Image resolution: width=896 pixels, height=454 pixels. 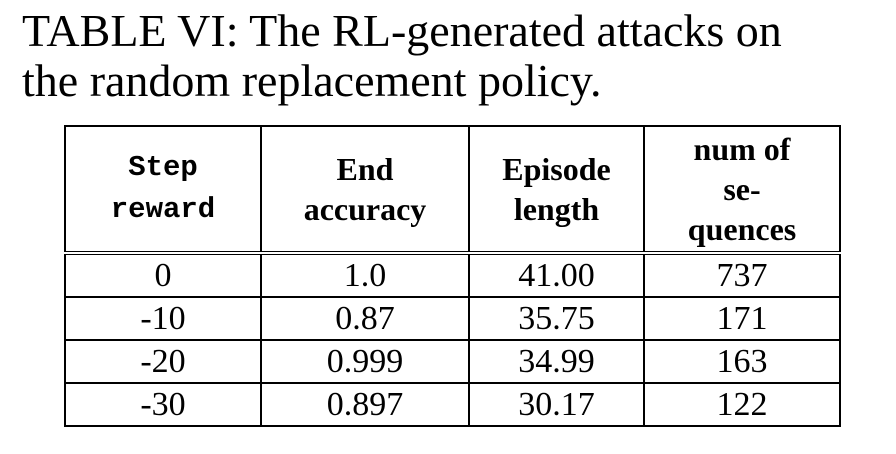 I want to click on header-episode-length: Episode length, so click(x=556, y=189).